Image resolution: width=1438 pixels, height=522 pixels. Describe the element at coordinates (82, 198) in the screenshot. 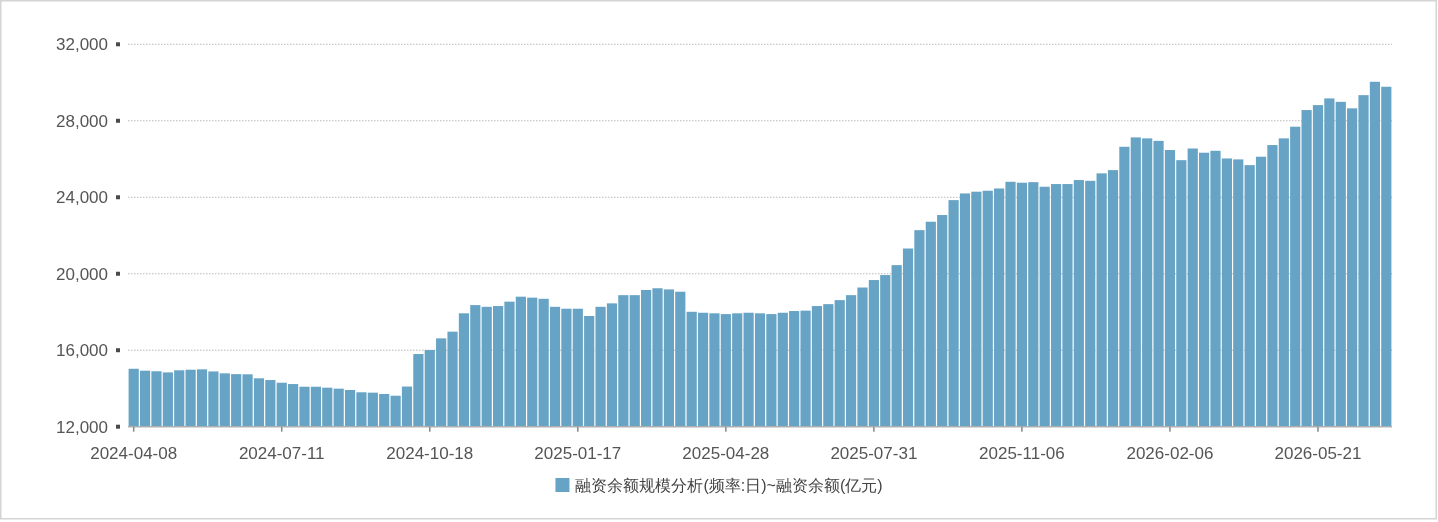

I see `y-tick-label: 24,000` at that location.